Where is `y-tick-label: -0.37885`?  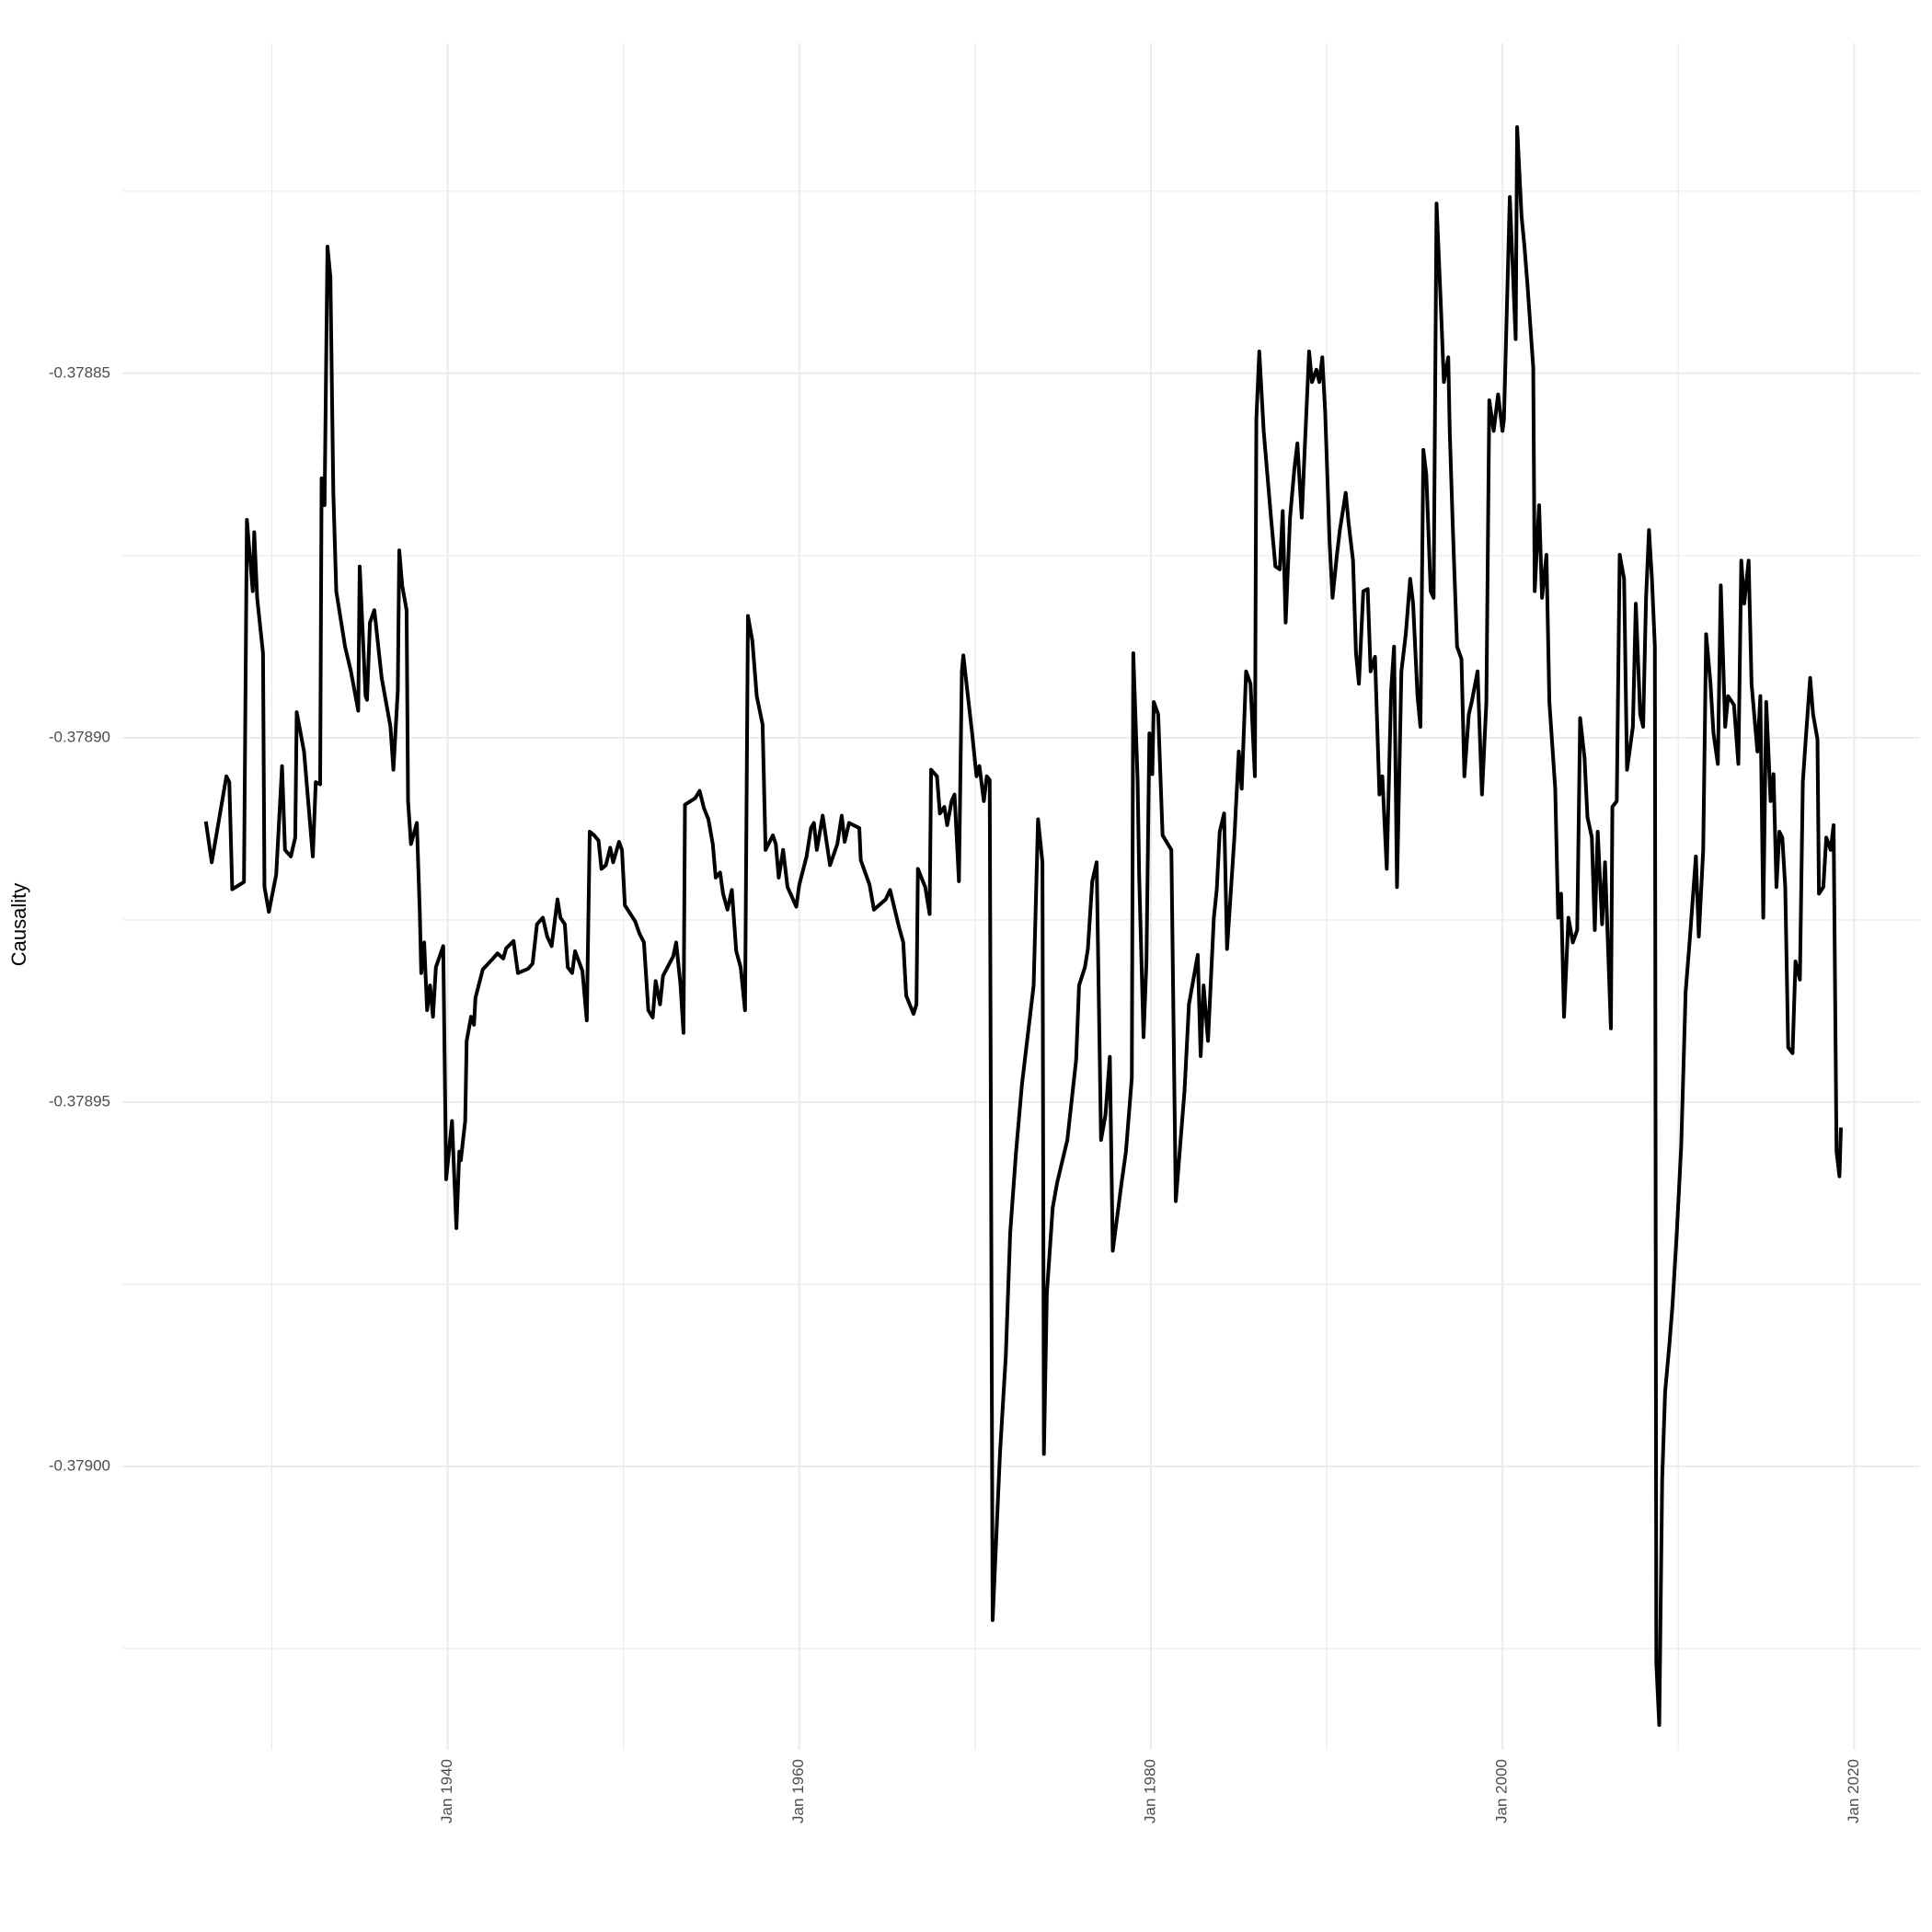 y-tick-label: -0.37885 is located at coordinates (79, 372).